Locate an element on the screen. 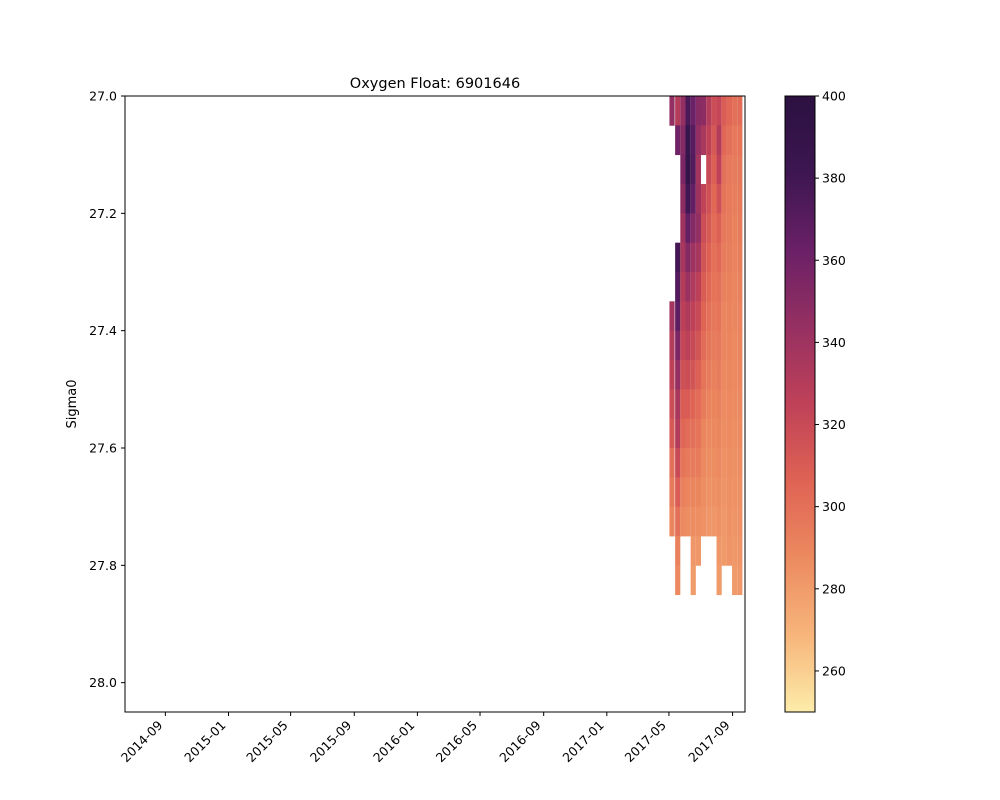 The height and width of the screenshot is (800, 1000). colorbar-tick-label: 300 is located at coordinates (834, 506).